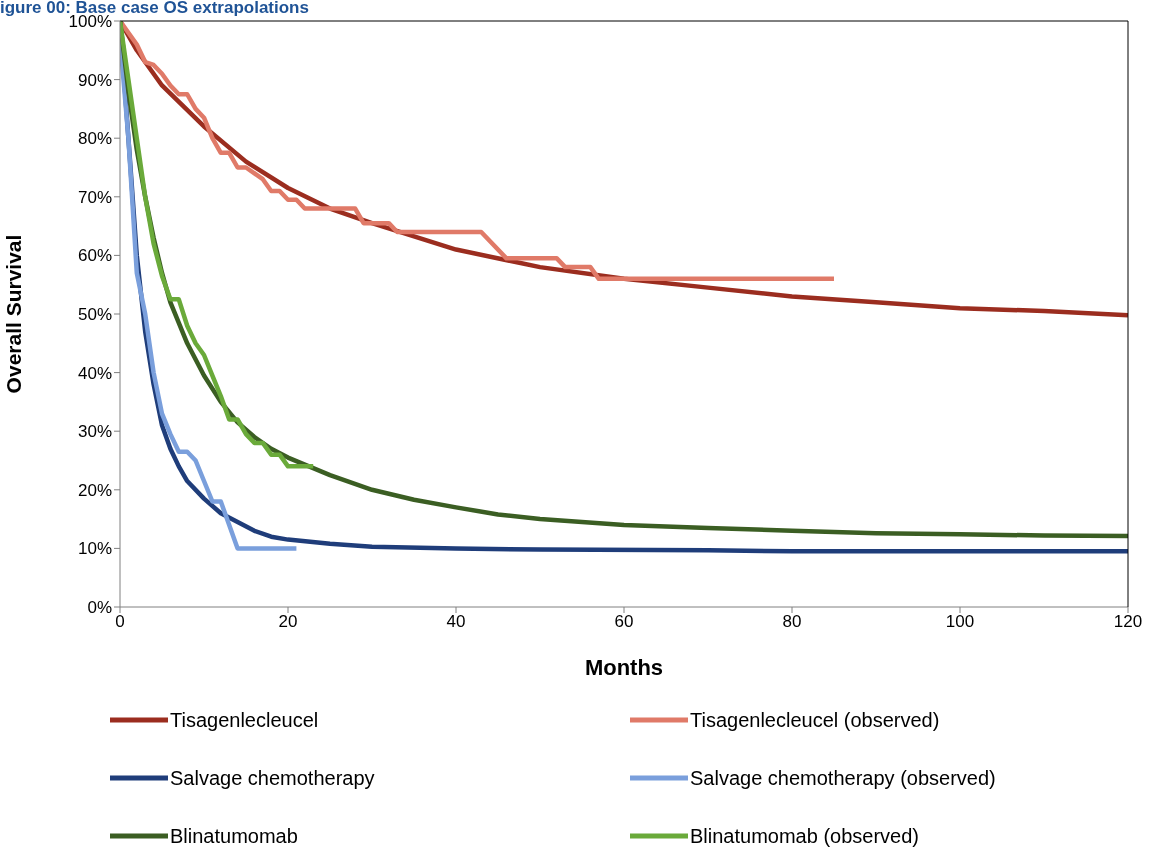 The width and height of the screenshot is (1149, 867). I want to click on y-tick-label: 60%, so click(94, 256).